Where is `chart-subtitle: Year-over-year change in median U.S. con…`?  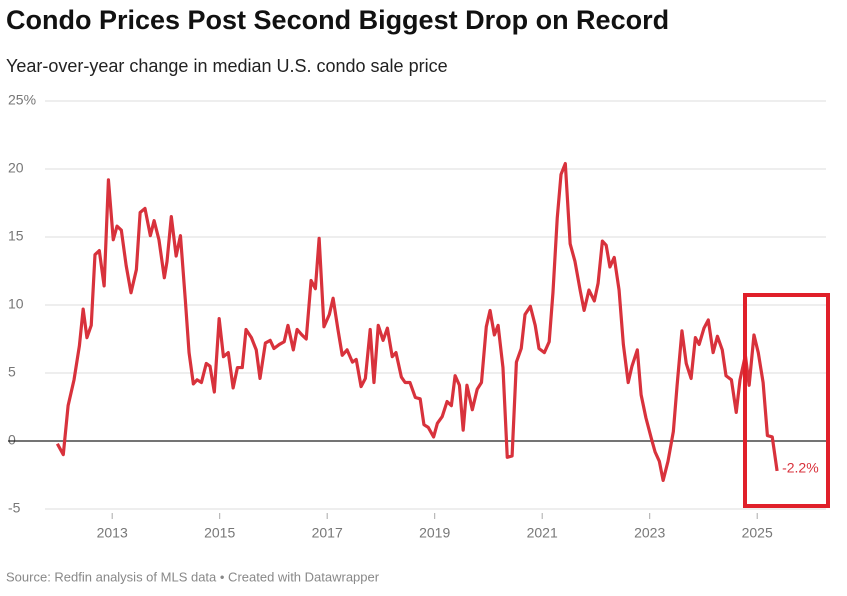
chart-subtitle: Year-over-year change in median U.S. con… is located at coordinates (227, 66).